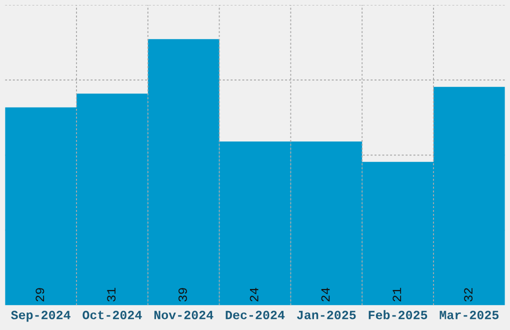 This screenshot has width=510, height=330. What do you see at coordinates (469, 315) in the screenshot?
I see `x-tick-label: Mar-2025` at bounding box center [469, 315].